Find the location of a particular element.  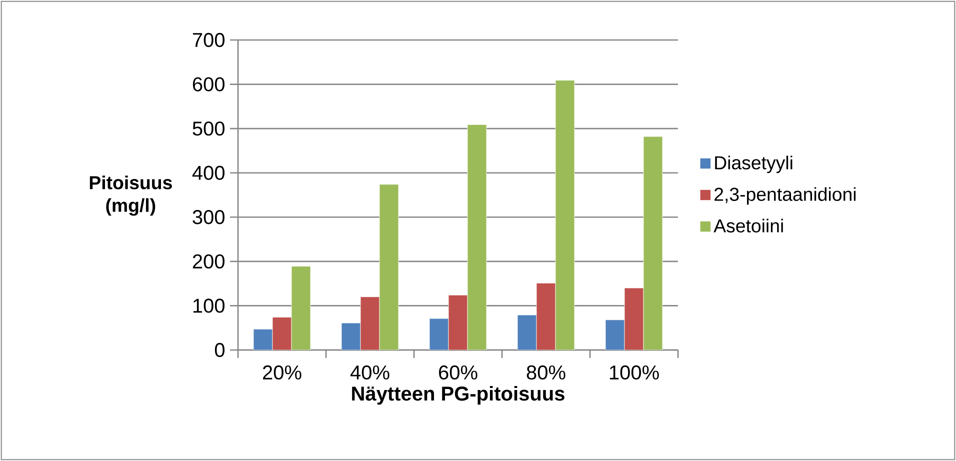

y-tick-label: 600 is located at coordinates (208, 84).